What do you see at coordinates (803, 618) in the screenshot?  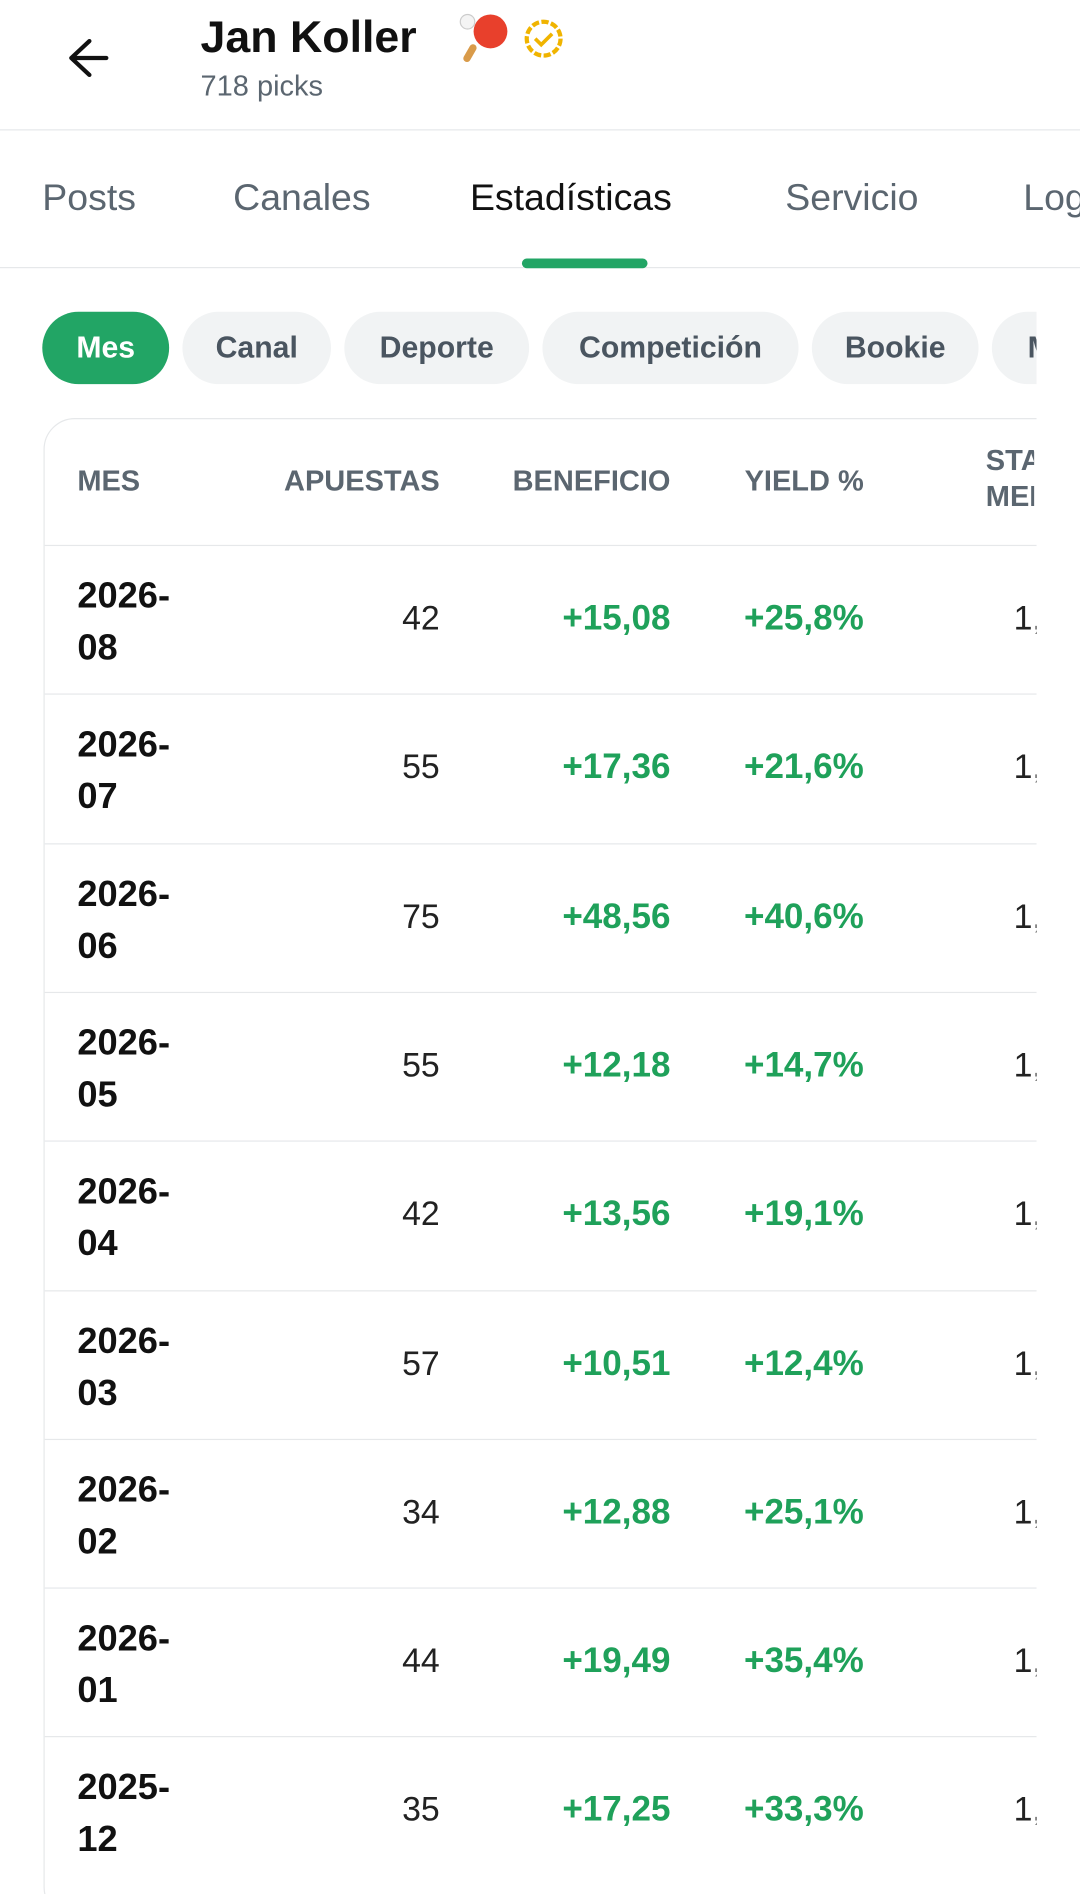 I see `yield: +25,8%` at bounding box center [803, 618].